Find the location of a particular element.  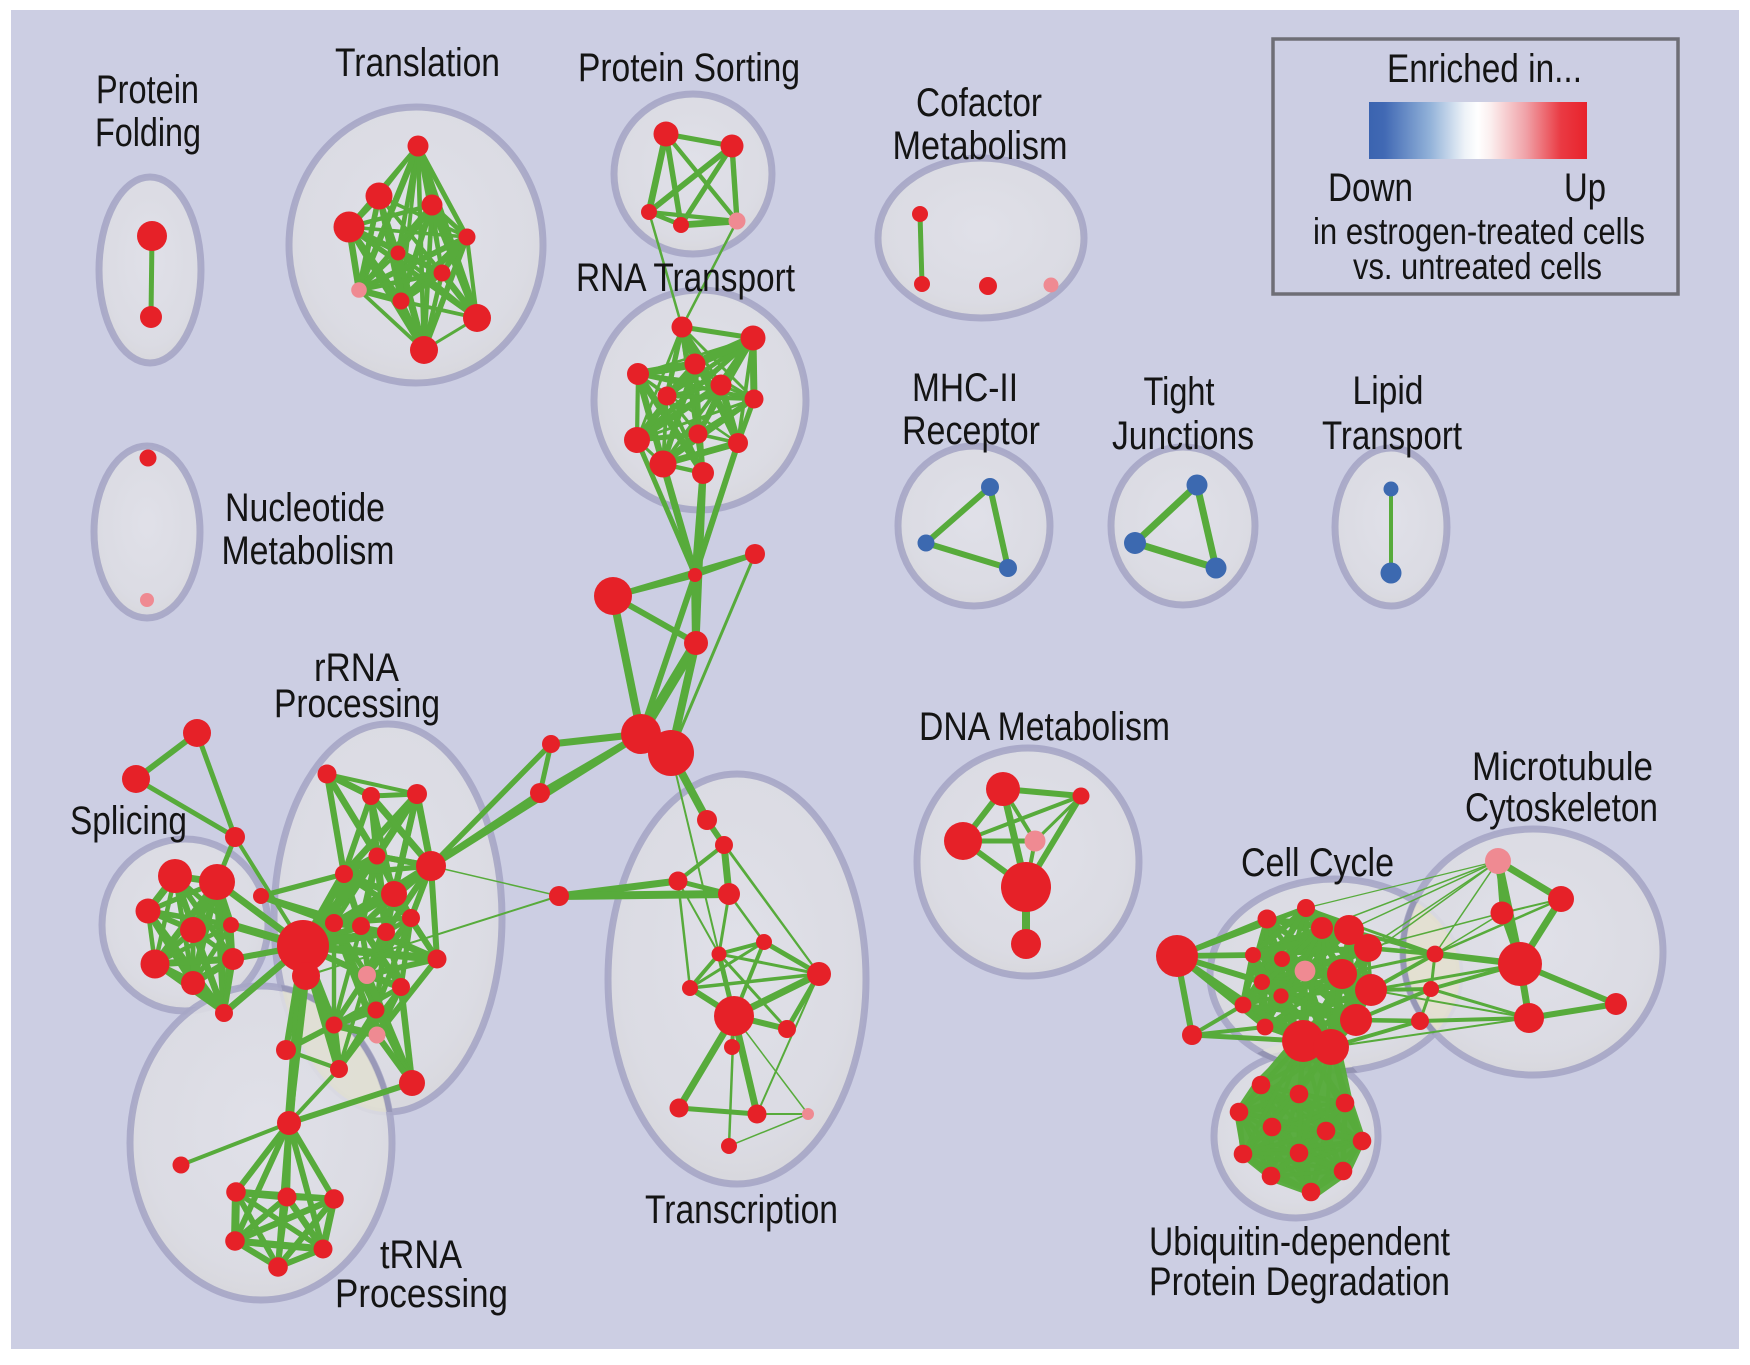

svg-text: rRNA is located at coordinates (356, 668).